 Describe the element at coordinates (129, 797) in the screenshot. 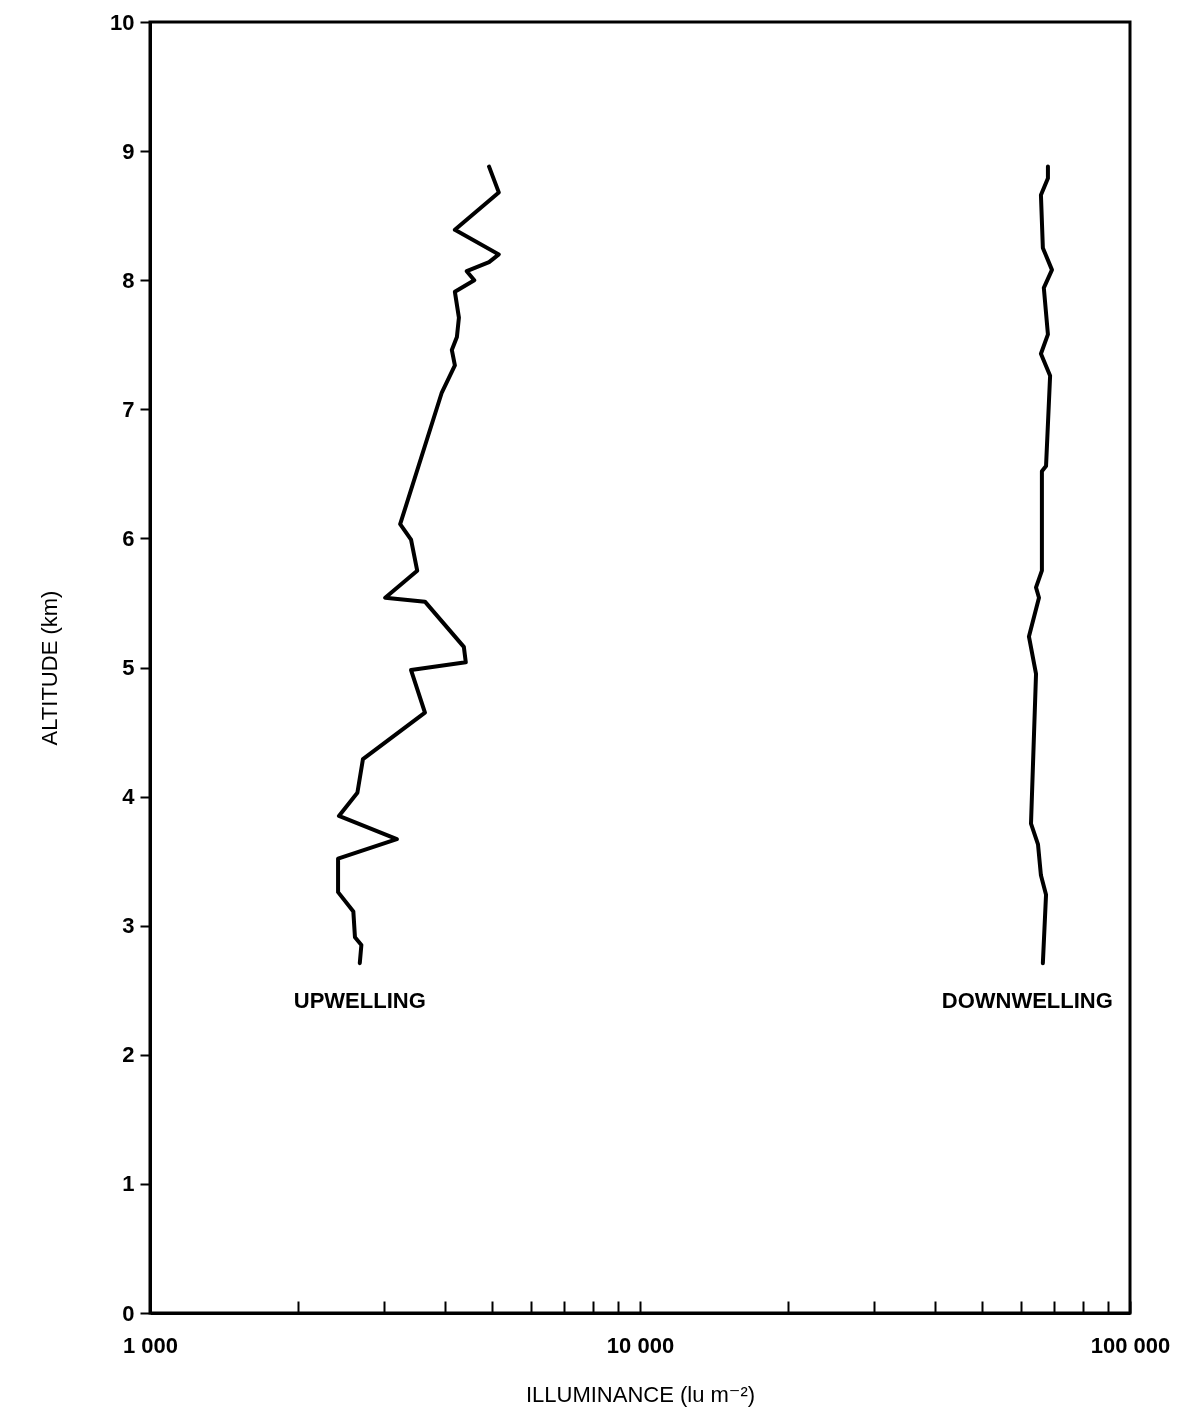

I see `y-tick-label: 4` at that location.